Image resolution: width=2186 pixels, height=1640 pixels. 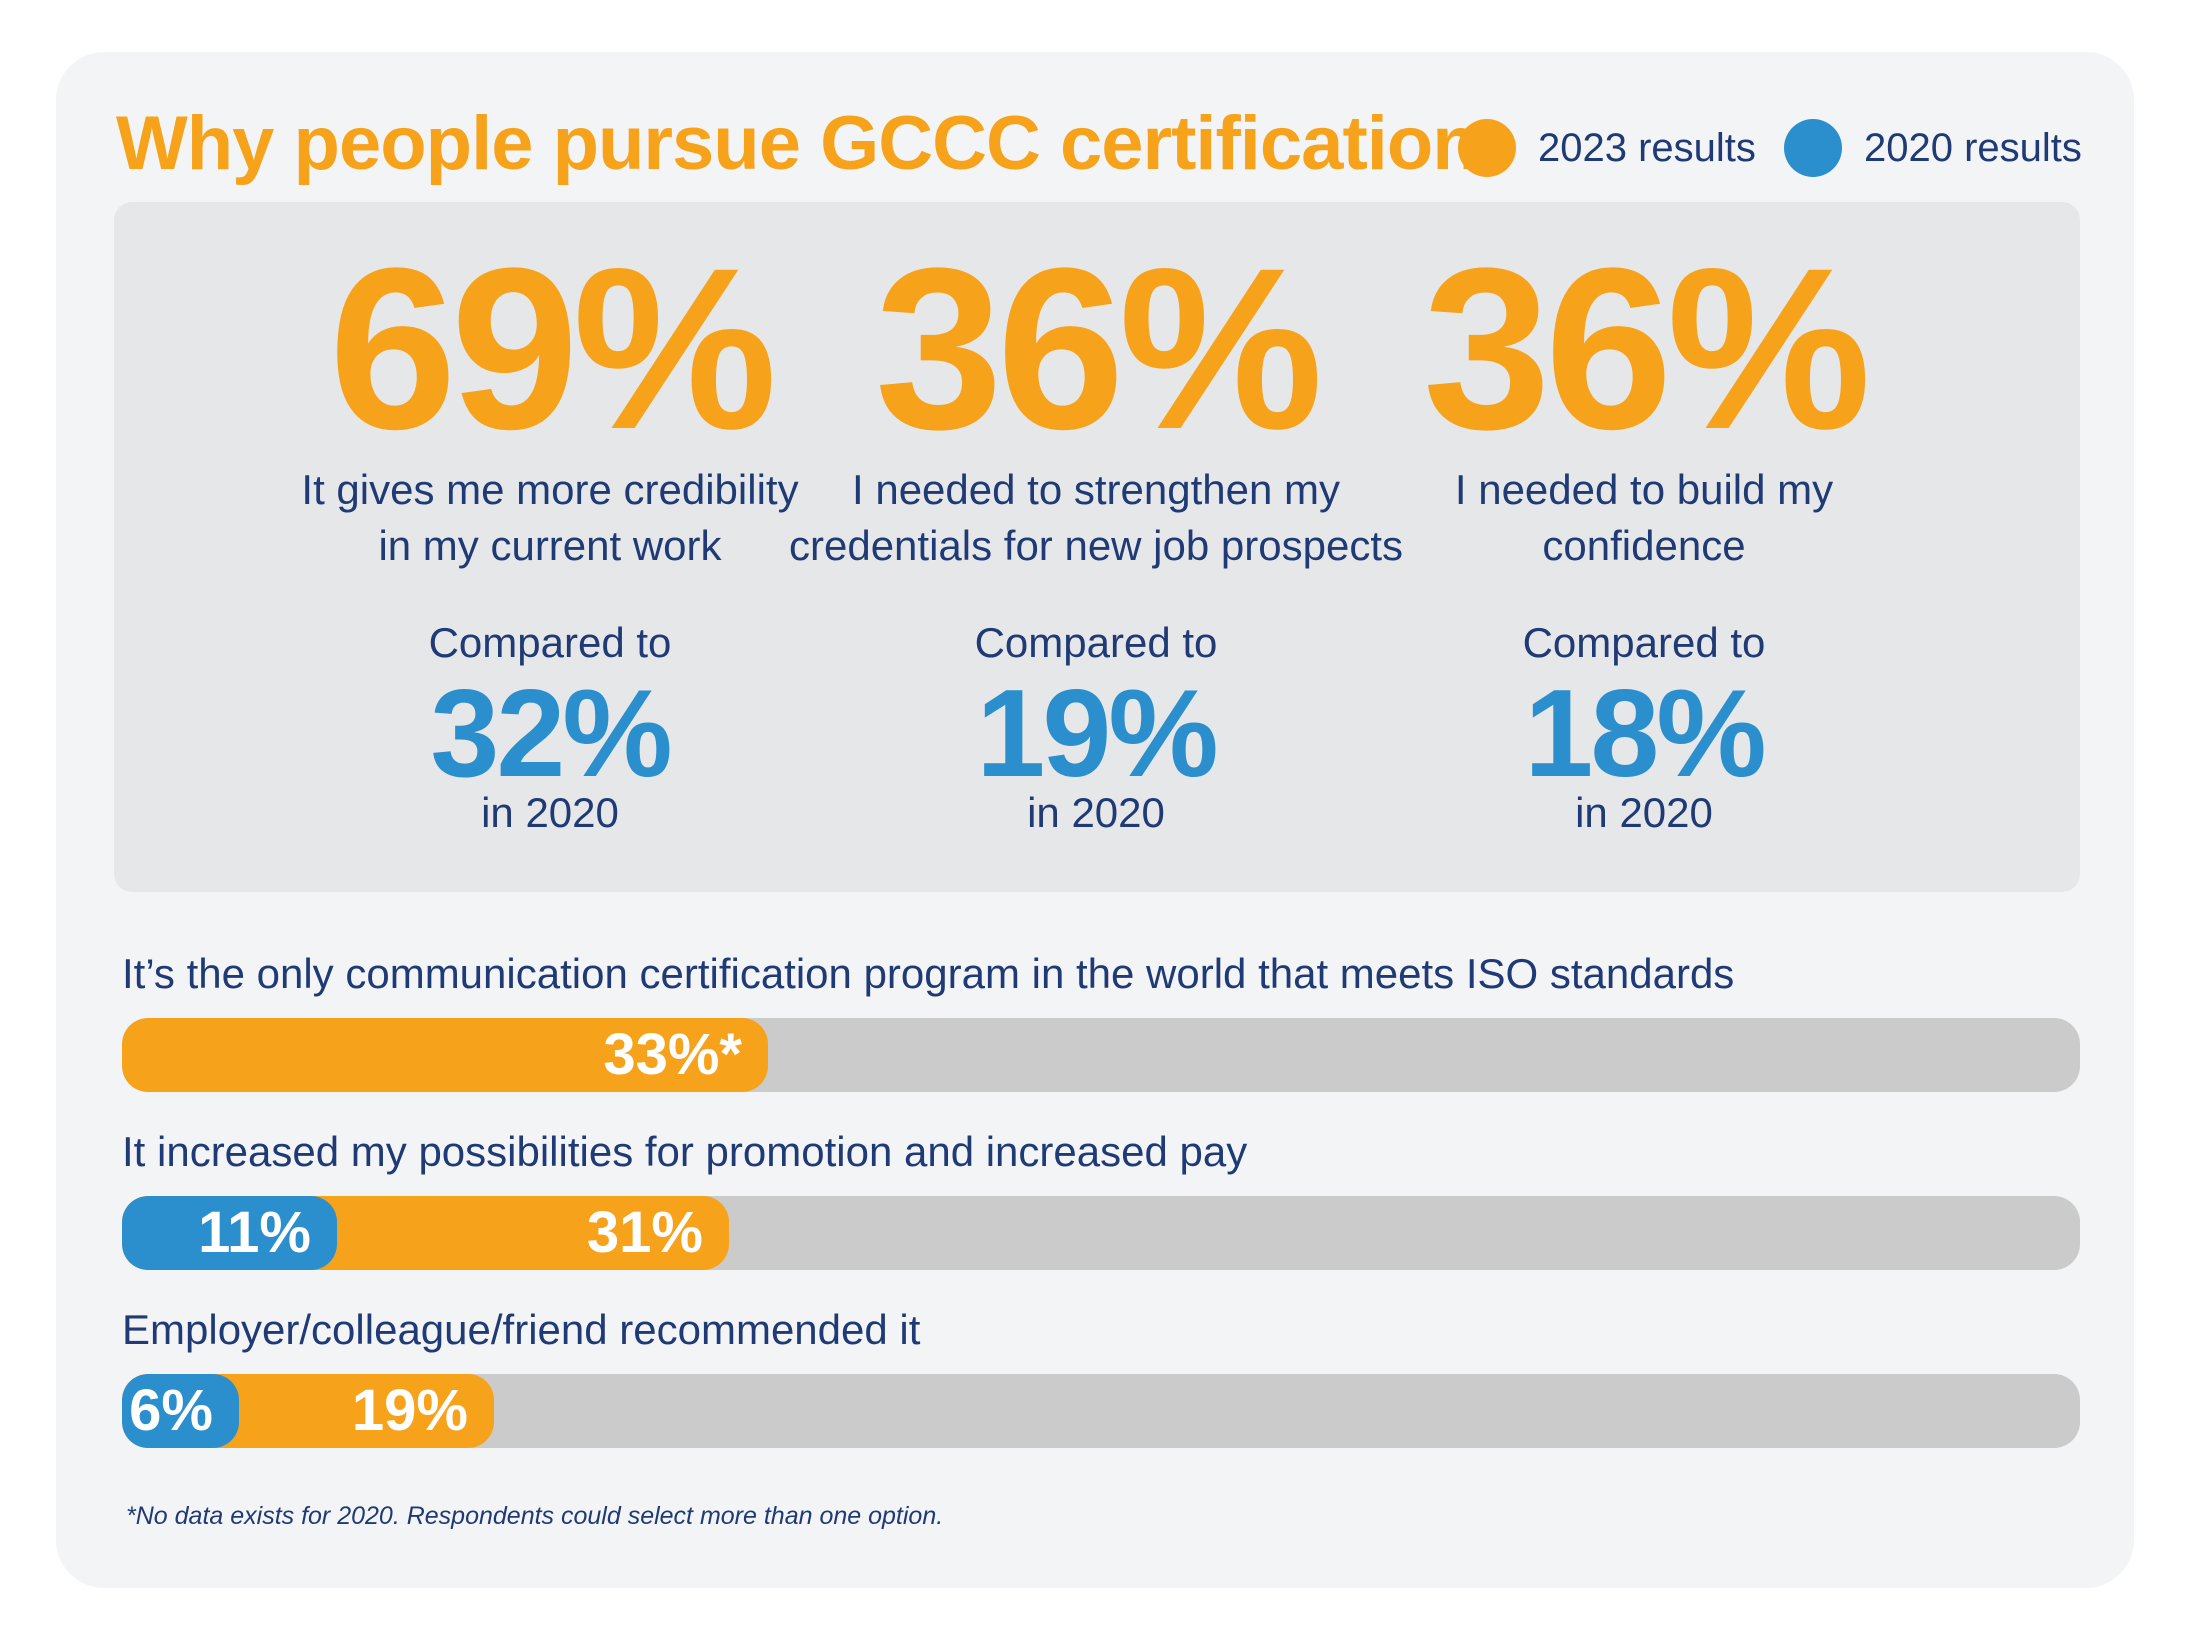 What do you see at coordinates (1644, 489) in the screenshot?
I see `stat-reason-line1: I needed to build my` at bounding box center [1644, 489].